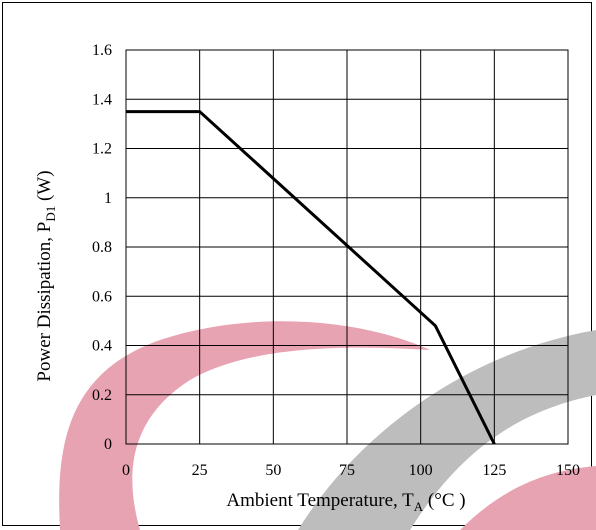 The image size is (596, 530). I want to click on x-axis-label-subscript: A, so click(419, 506).